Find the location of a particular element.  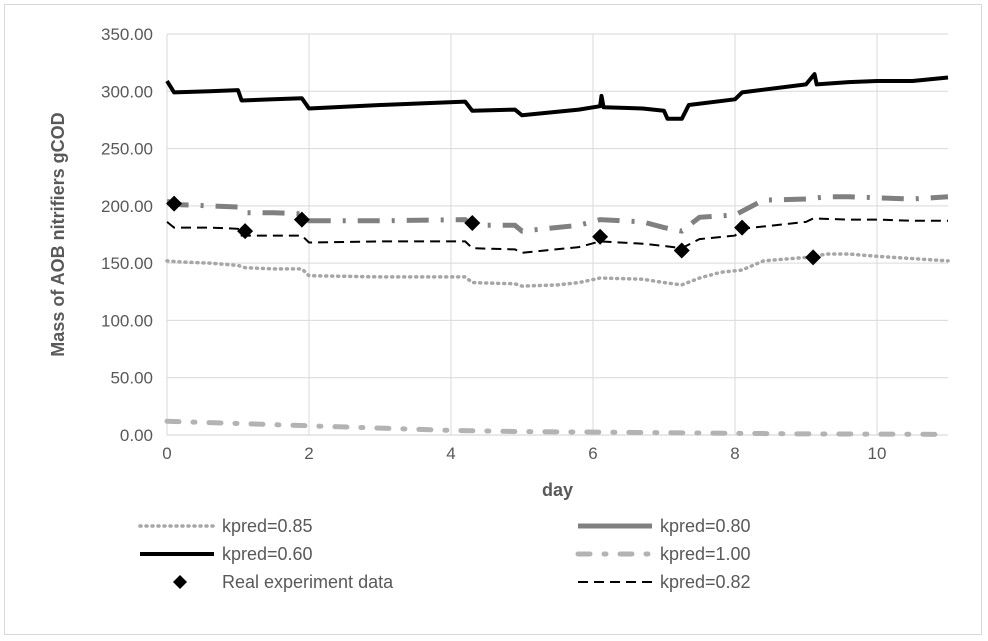

legend-item: kpred=0.82 is located at coordinates (664, 582).